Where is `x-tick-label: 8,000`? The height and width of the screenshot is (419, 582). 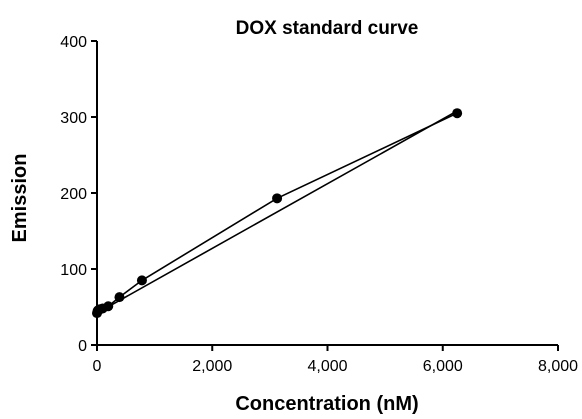
x-tick-label: 8,000 is located at coordinates (558, 366).